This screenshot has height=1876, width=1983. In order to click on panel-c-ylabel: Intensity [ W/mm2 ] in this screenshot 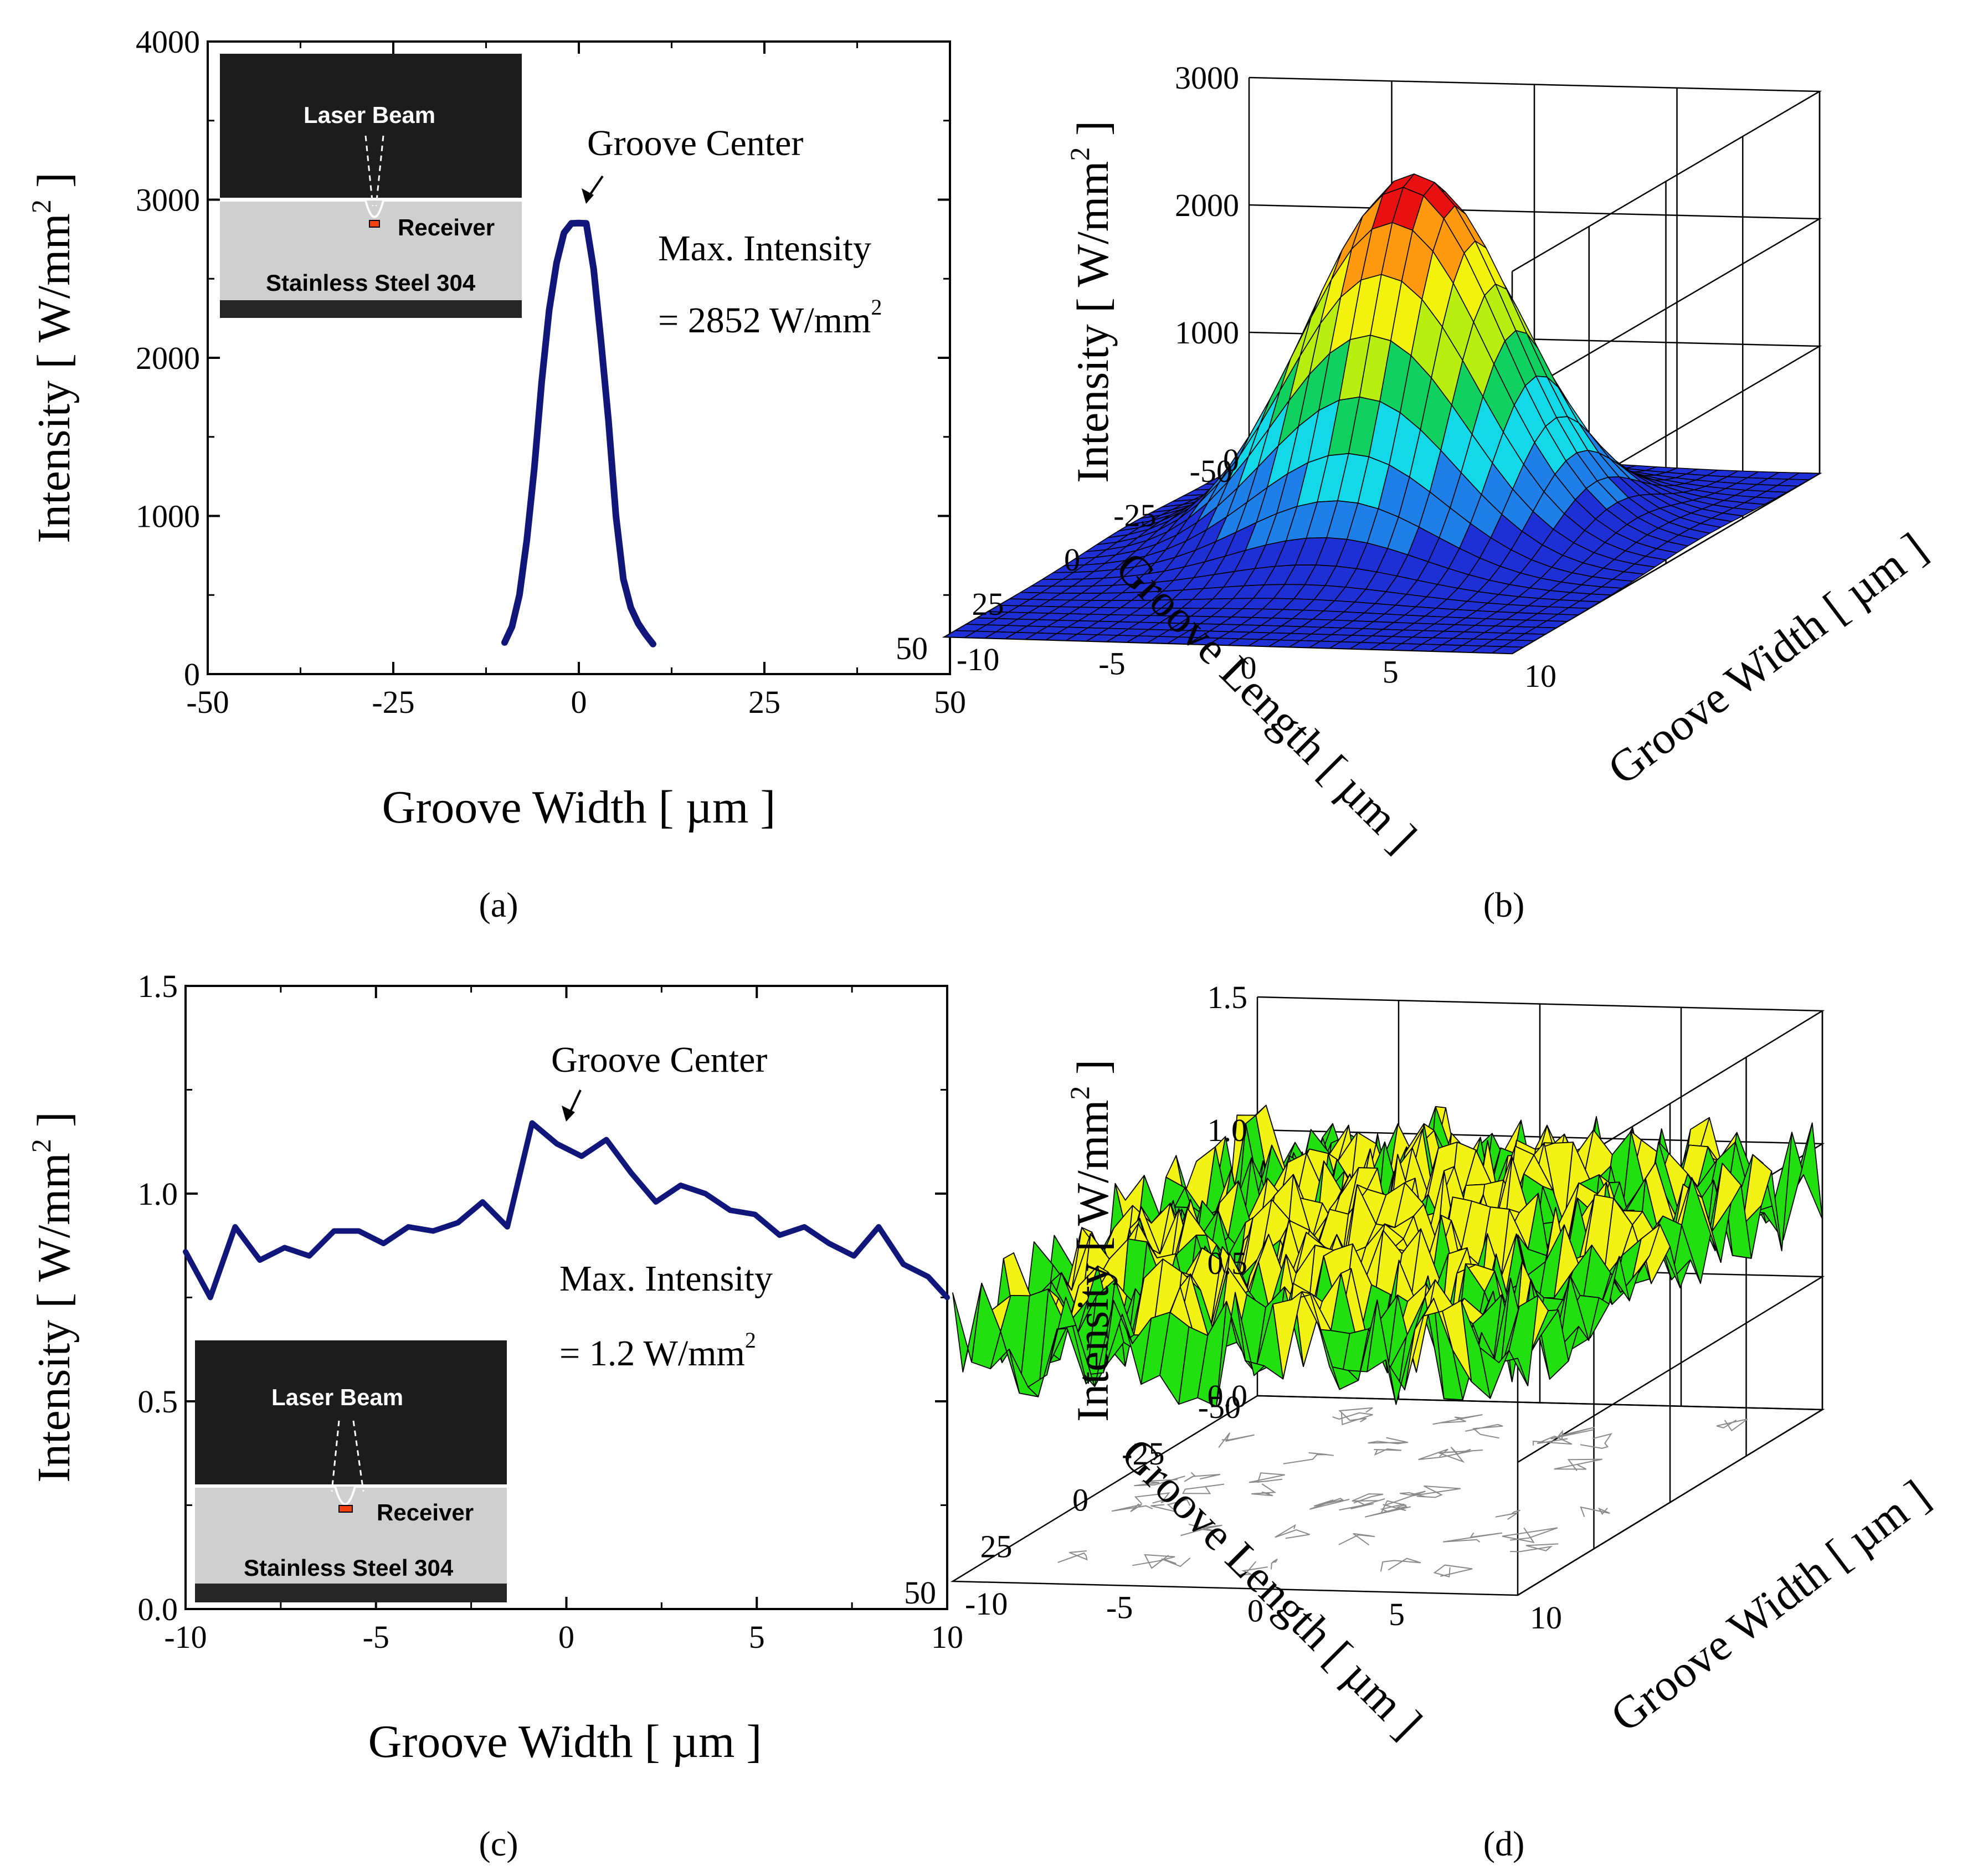, I will do `click(53, 1297)`.